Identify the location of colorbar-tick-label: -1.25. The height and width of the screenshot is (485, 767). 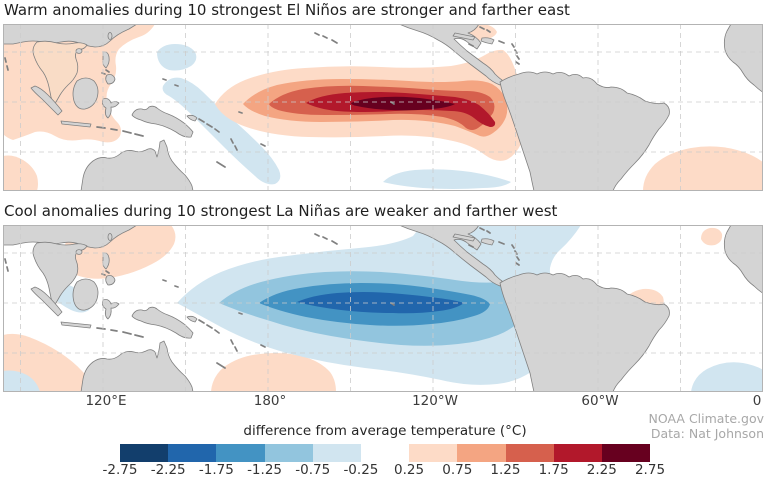
(264, 470).